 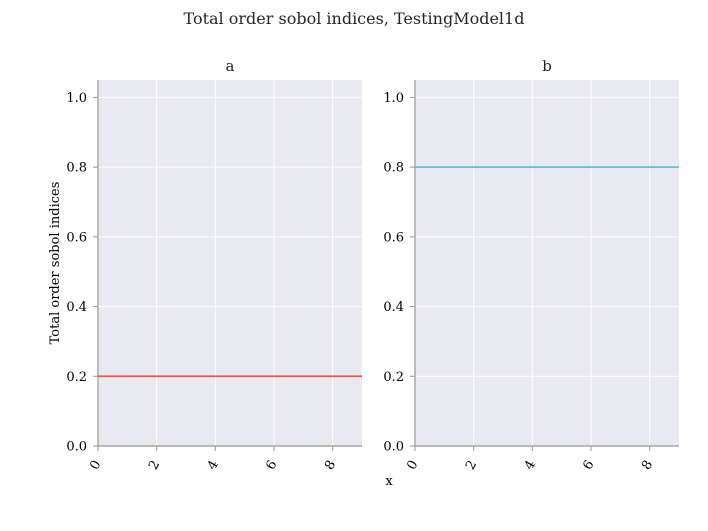 I want to click on y-axis-label: Total order sobol indices, so click(x=55, y=263).